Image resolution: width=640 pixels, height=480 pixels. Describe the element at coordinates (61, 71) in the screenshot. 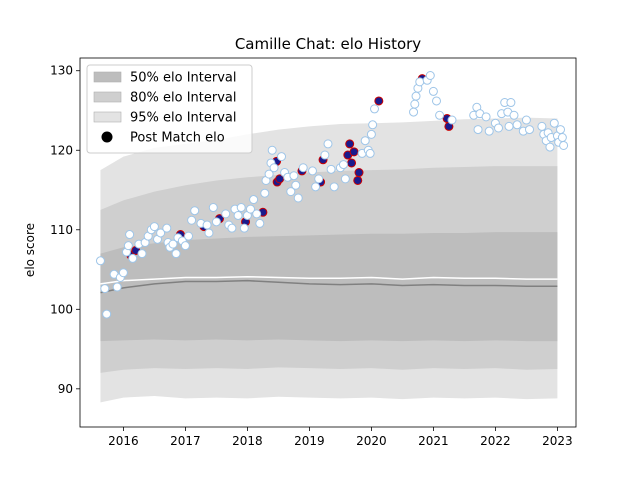

I see `y-tick-label: 130` at that location.